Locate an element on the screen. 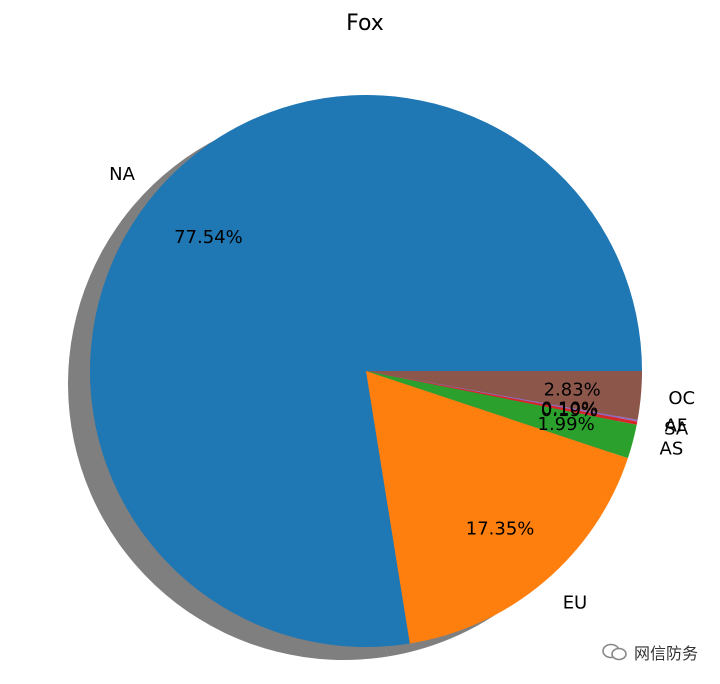 The image size is (720, 684). wechat-icon is located at coordinates (615, 652).